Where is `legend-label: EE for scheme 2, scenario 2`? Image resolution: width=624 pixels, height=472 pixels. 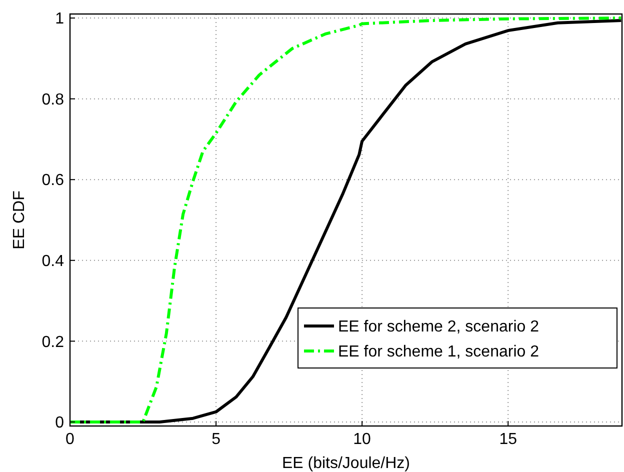
legend-label: EE for scheme 2, scenario 2 is located at coordinates (439, 327).